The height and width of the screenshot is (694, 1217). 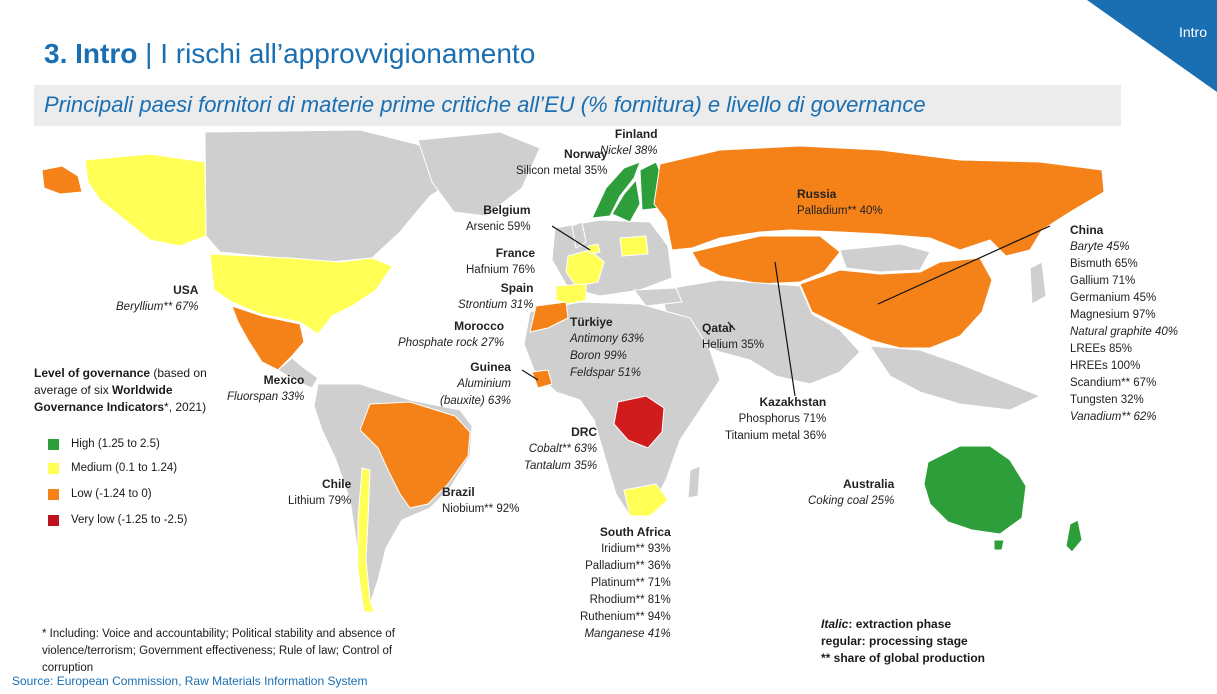 What do you see at coordinates (629, 151) in the screenshot?
I see `label-item: Nickel 38%` at bounding box center [629, 151].